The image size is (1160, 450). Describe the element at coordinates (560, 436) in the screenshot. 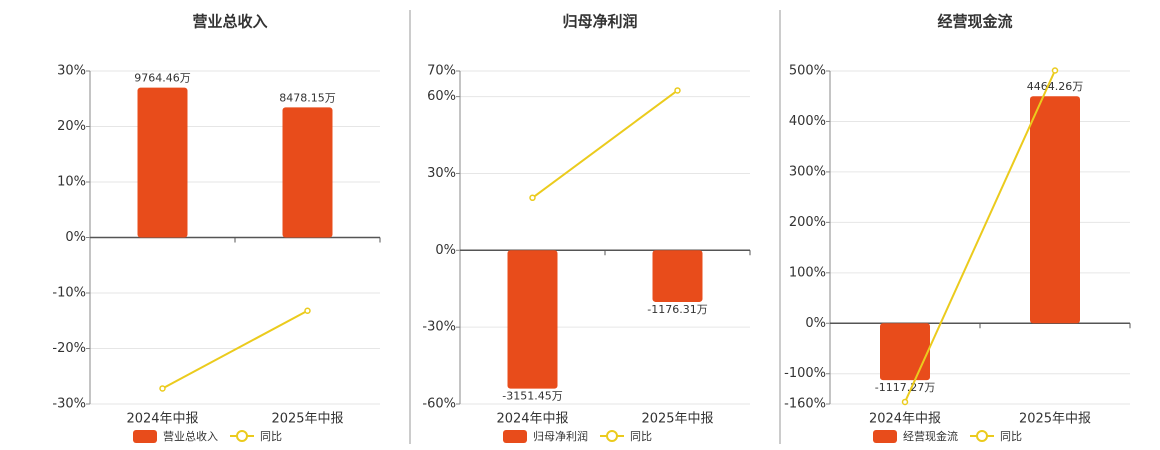

I see `legend-label: 归母净利润` at that location.